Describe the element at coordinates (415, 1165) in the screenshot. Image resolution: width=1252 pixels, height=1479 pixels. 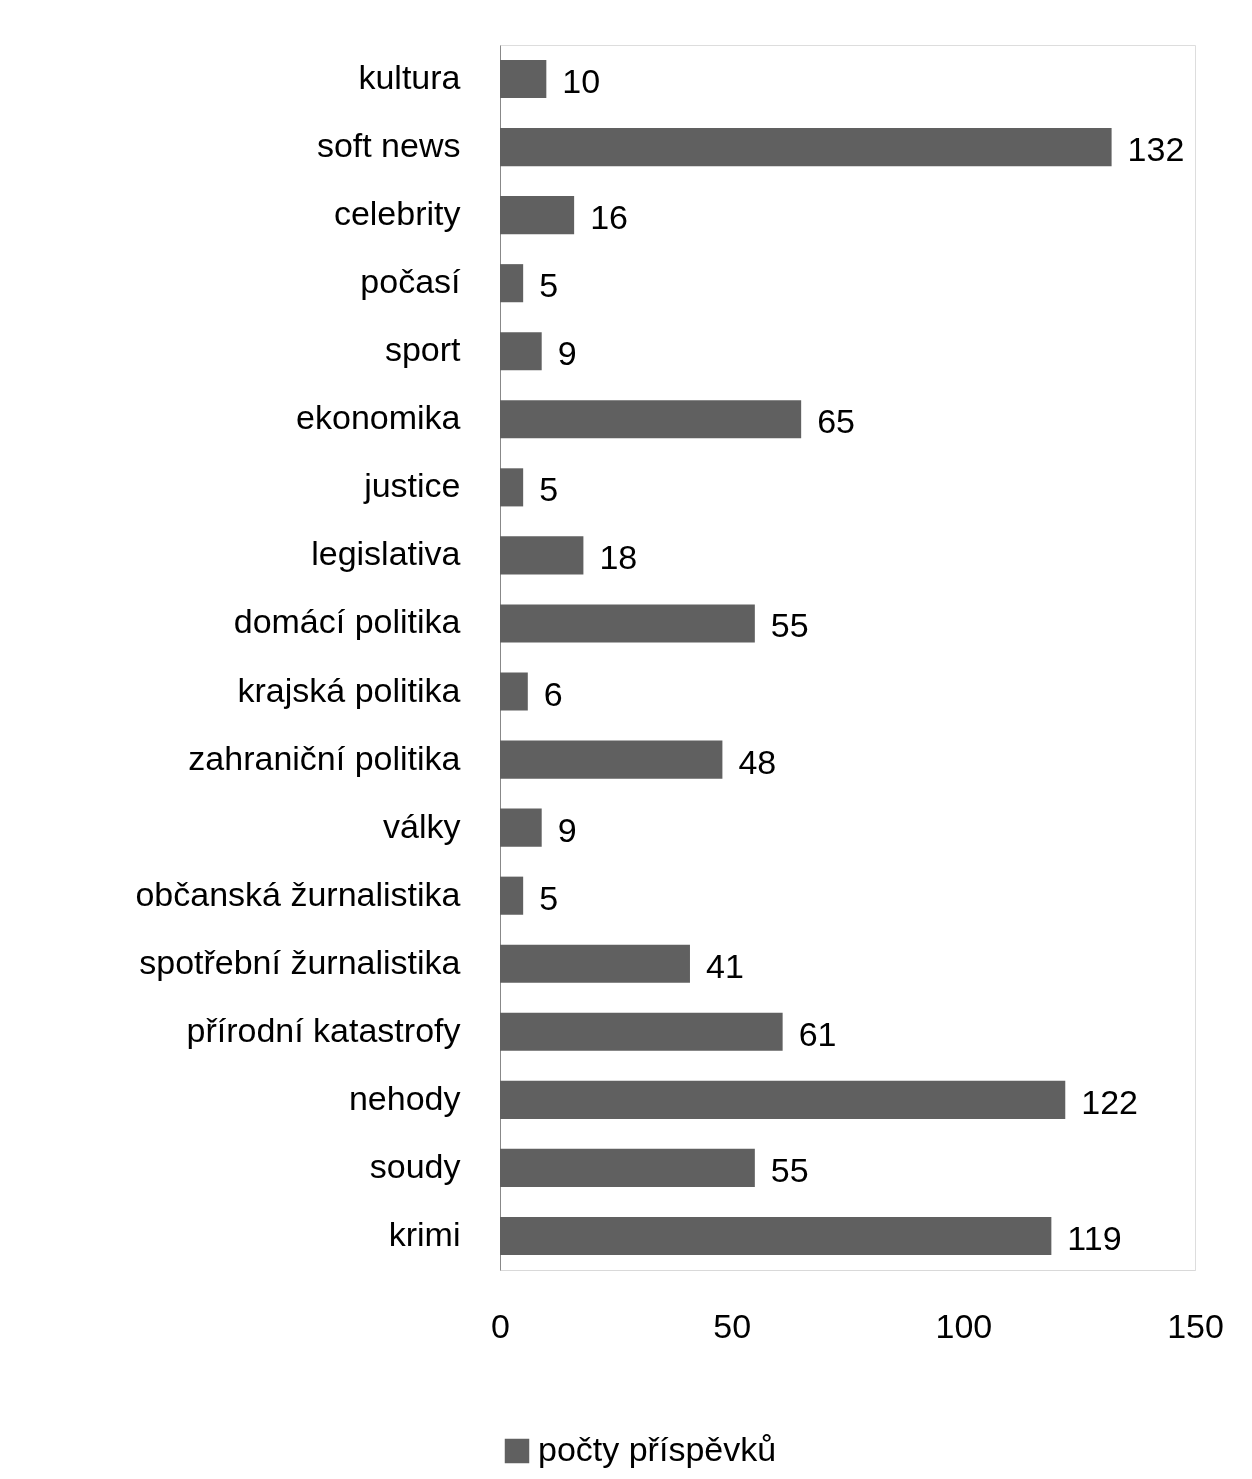
I see `y-tick-label: soudy` at that location.